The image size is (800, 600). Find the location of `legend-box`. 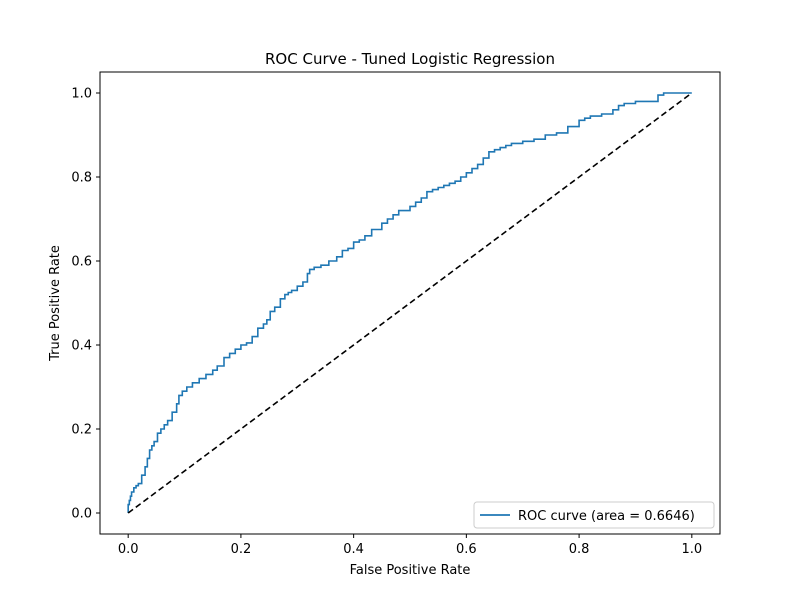

legend-box is located at coordinates (594, 515).